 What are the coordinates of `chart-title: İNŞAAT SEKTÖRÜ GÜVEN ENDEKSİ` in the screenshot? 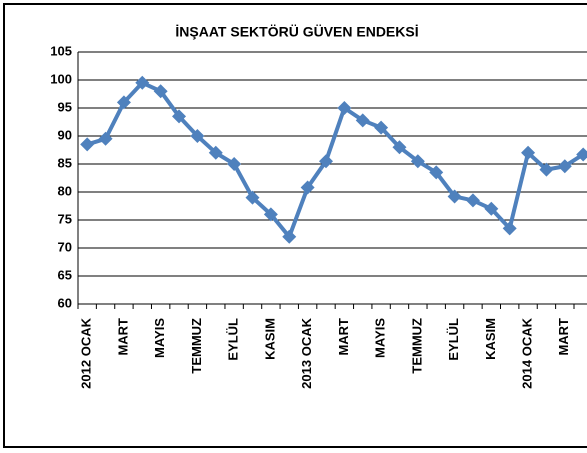 It's located at (296, 32).